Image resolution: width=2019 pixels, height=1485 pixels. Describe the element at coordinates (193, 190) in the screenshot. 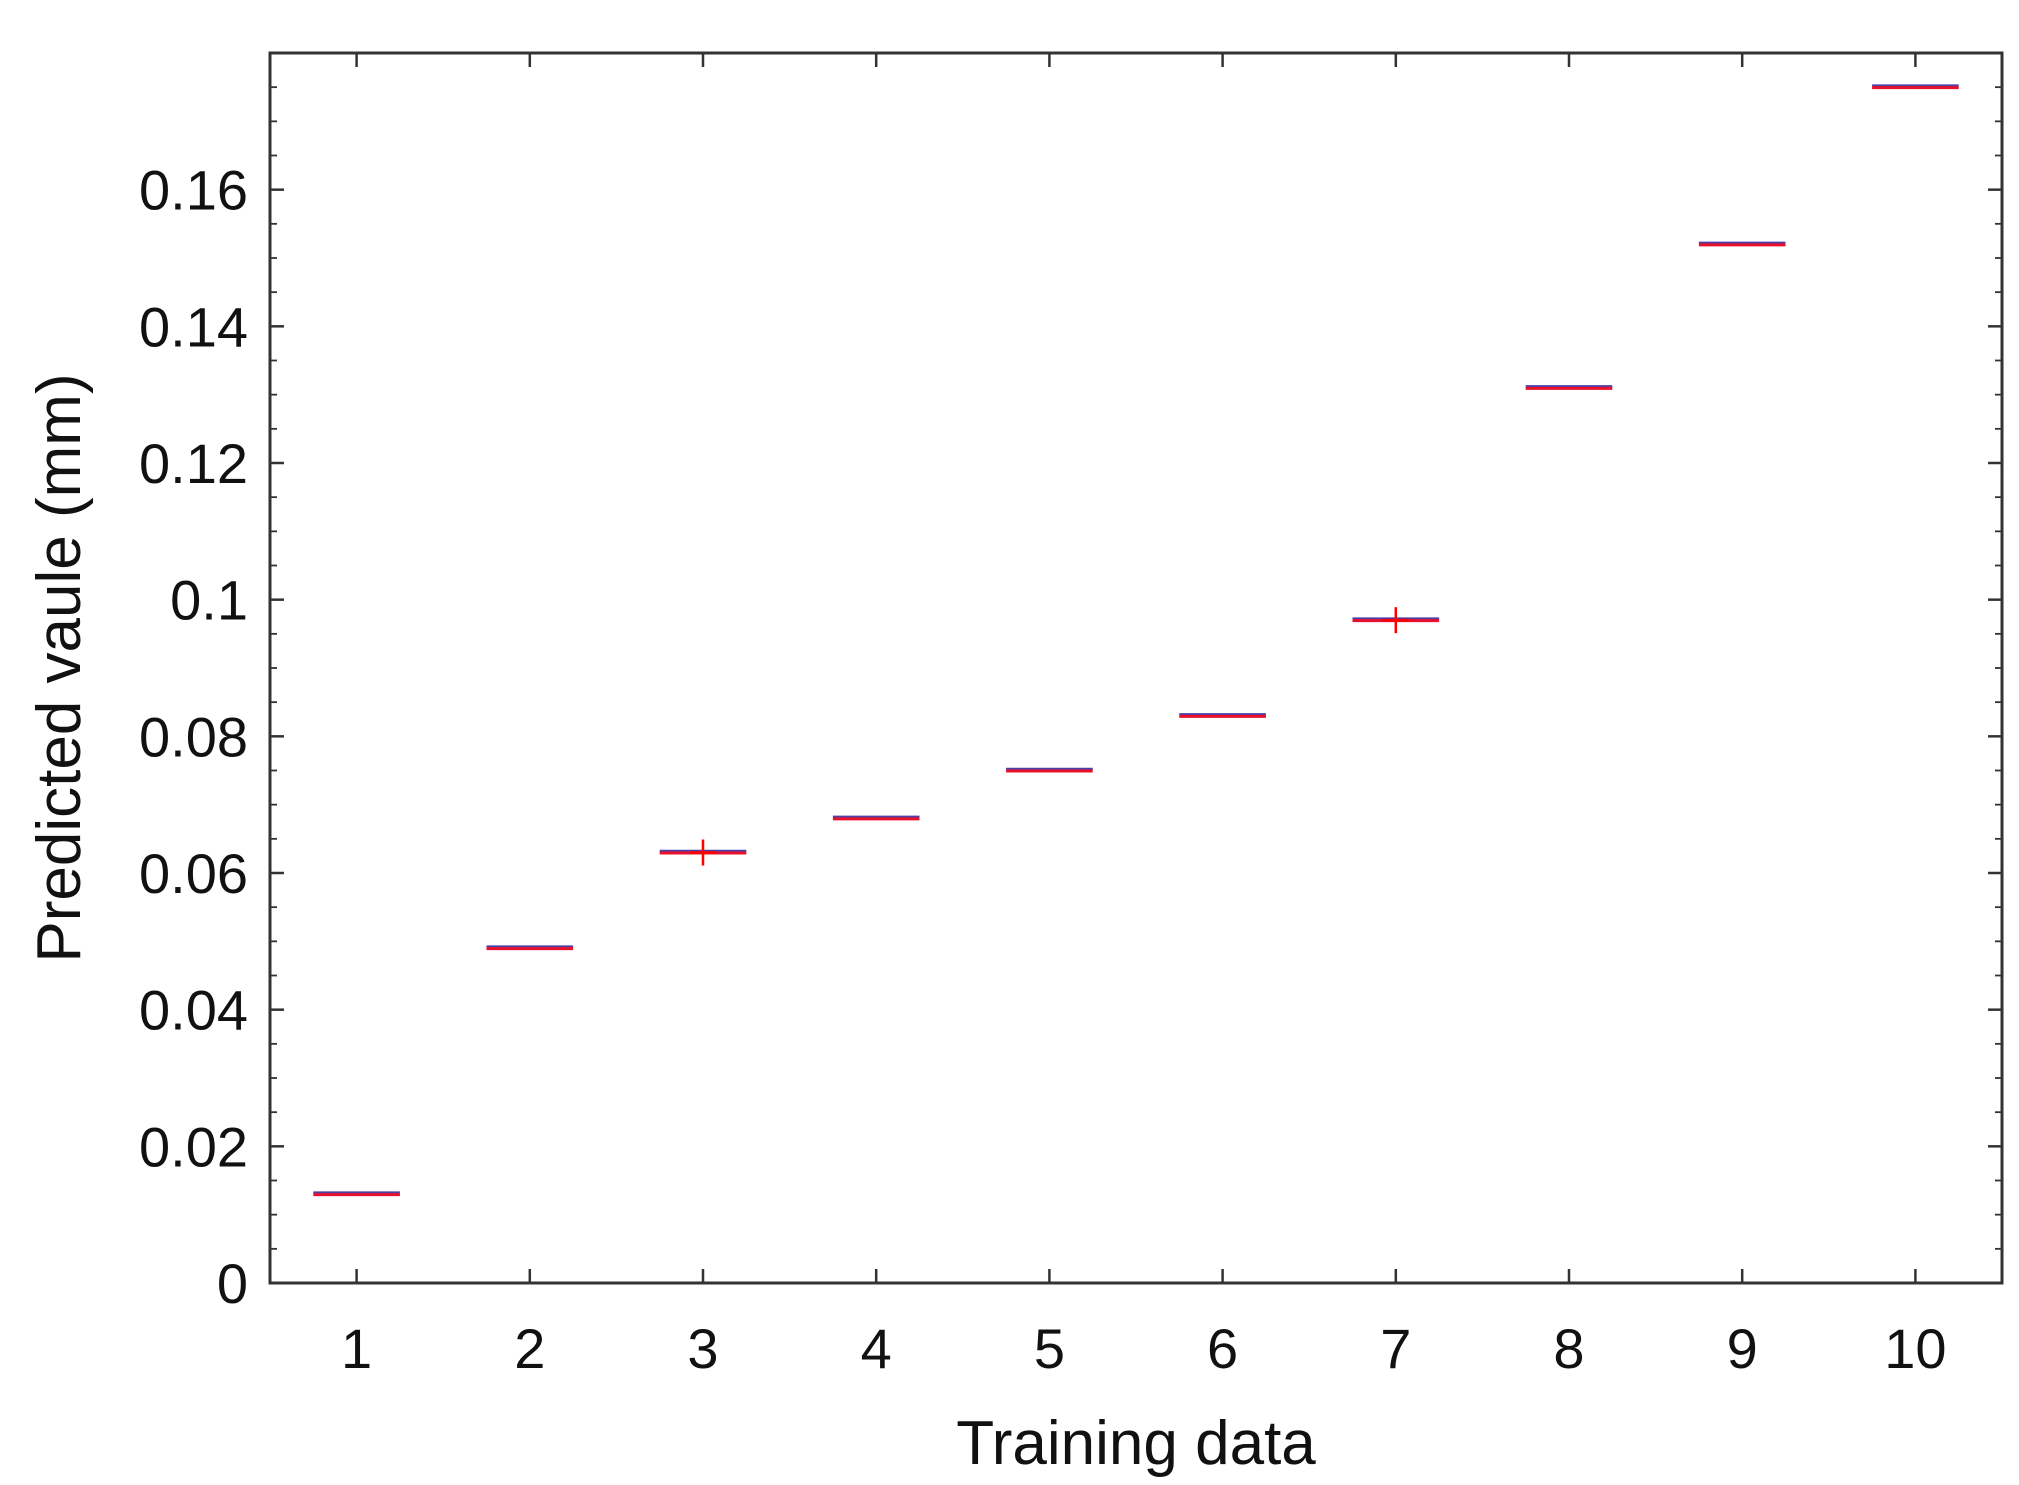

I see `y-tick-label: 0.16` at that location.